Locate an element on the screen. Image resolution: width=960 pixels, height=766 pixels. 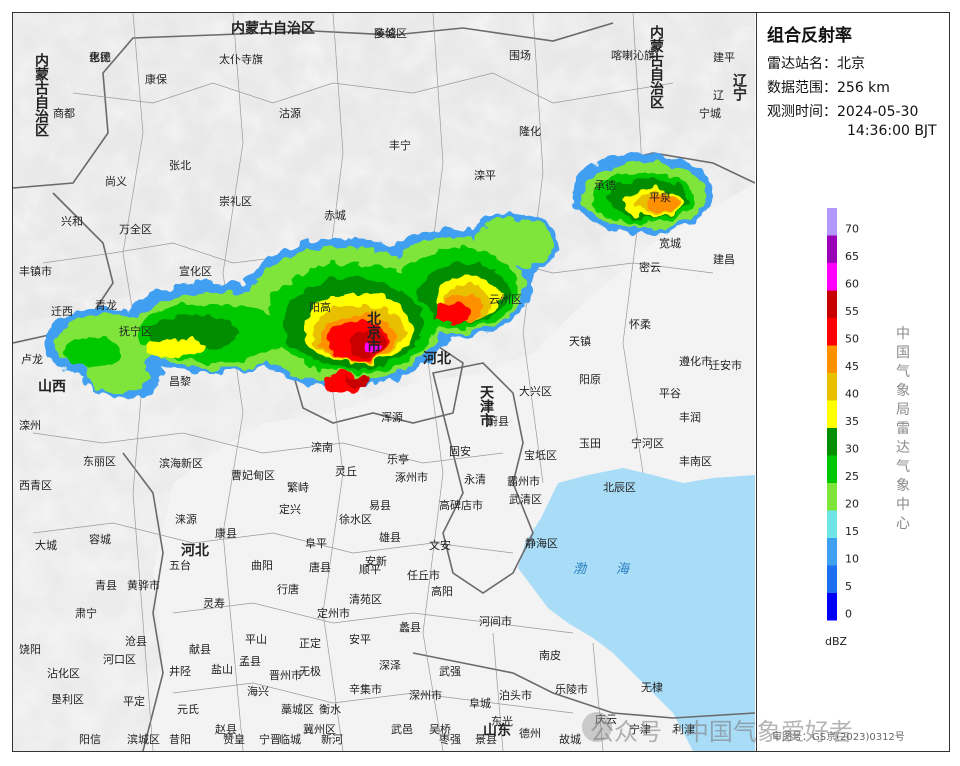
place-name: 繁峙 is located at coordinates (298, 487).